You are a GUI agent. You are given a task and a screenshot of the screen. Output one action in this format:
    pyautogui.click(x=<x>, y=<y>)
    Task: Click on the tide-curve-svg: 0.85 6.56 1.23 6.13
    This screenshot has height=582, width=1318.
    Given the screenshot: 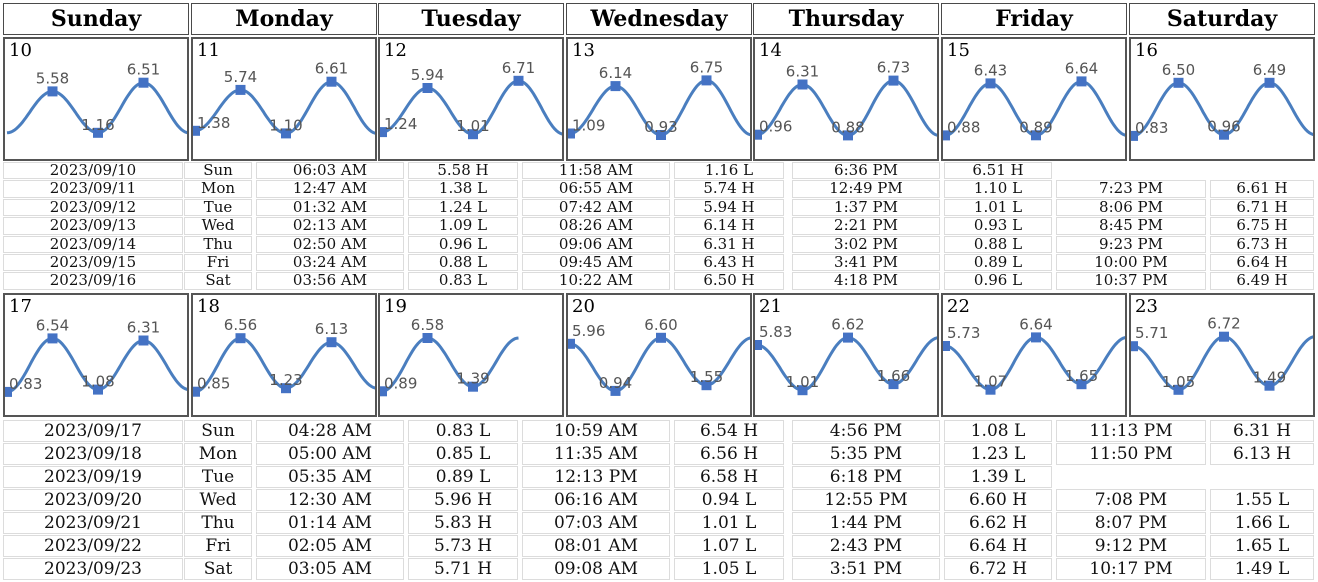 What is the action you would take?
    pyautogui.click(x=284, y=356)
    